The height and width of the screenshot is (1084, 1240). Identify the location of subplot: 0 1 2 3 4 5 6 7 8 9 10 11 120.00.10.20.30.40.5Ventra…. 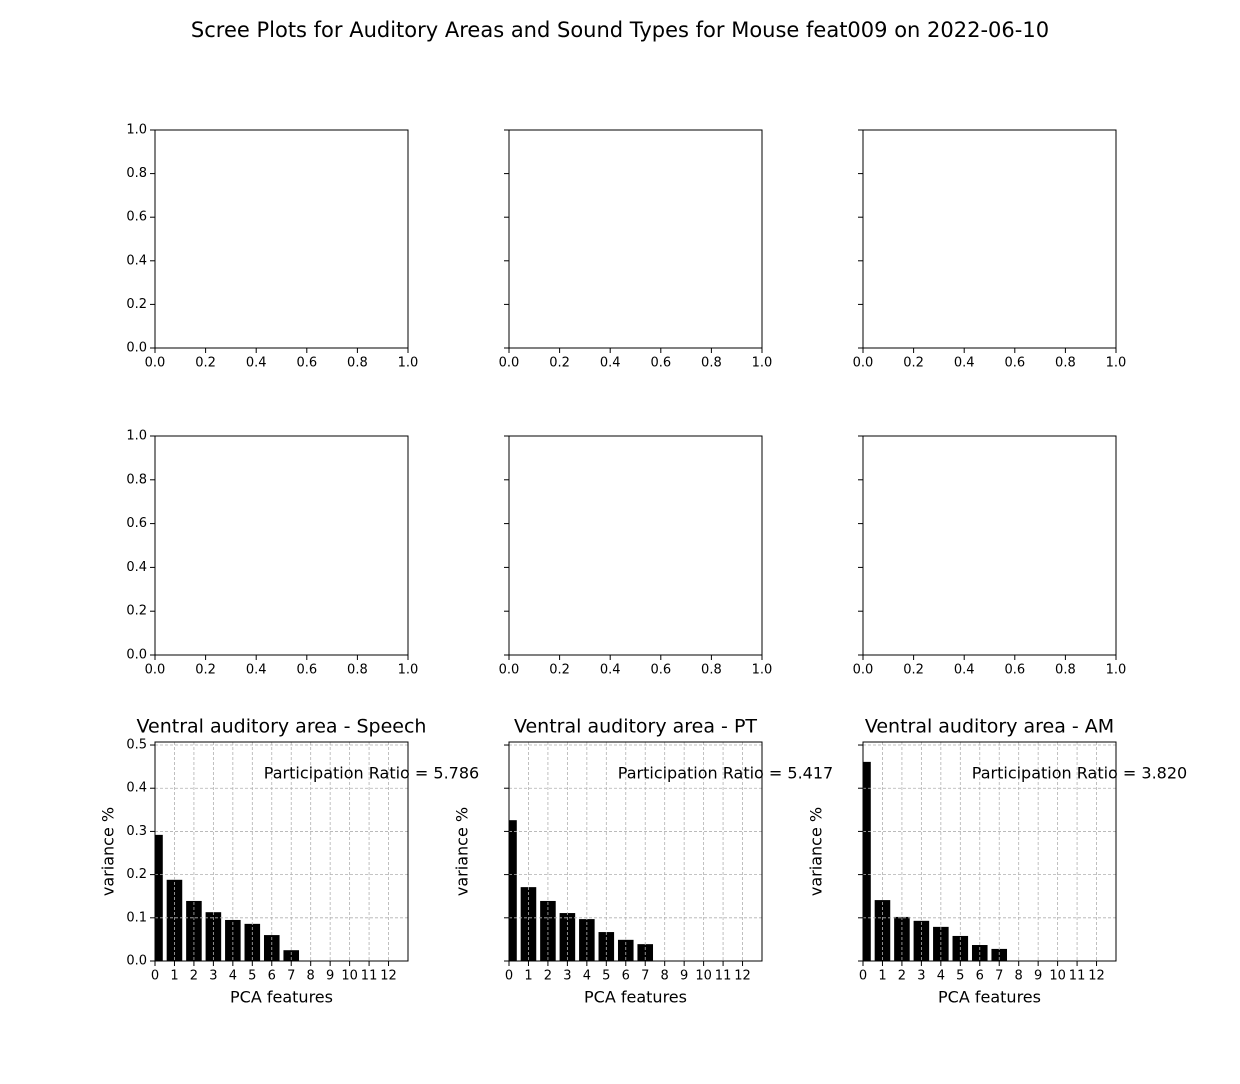
(289, 861).